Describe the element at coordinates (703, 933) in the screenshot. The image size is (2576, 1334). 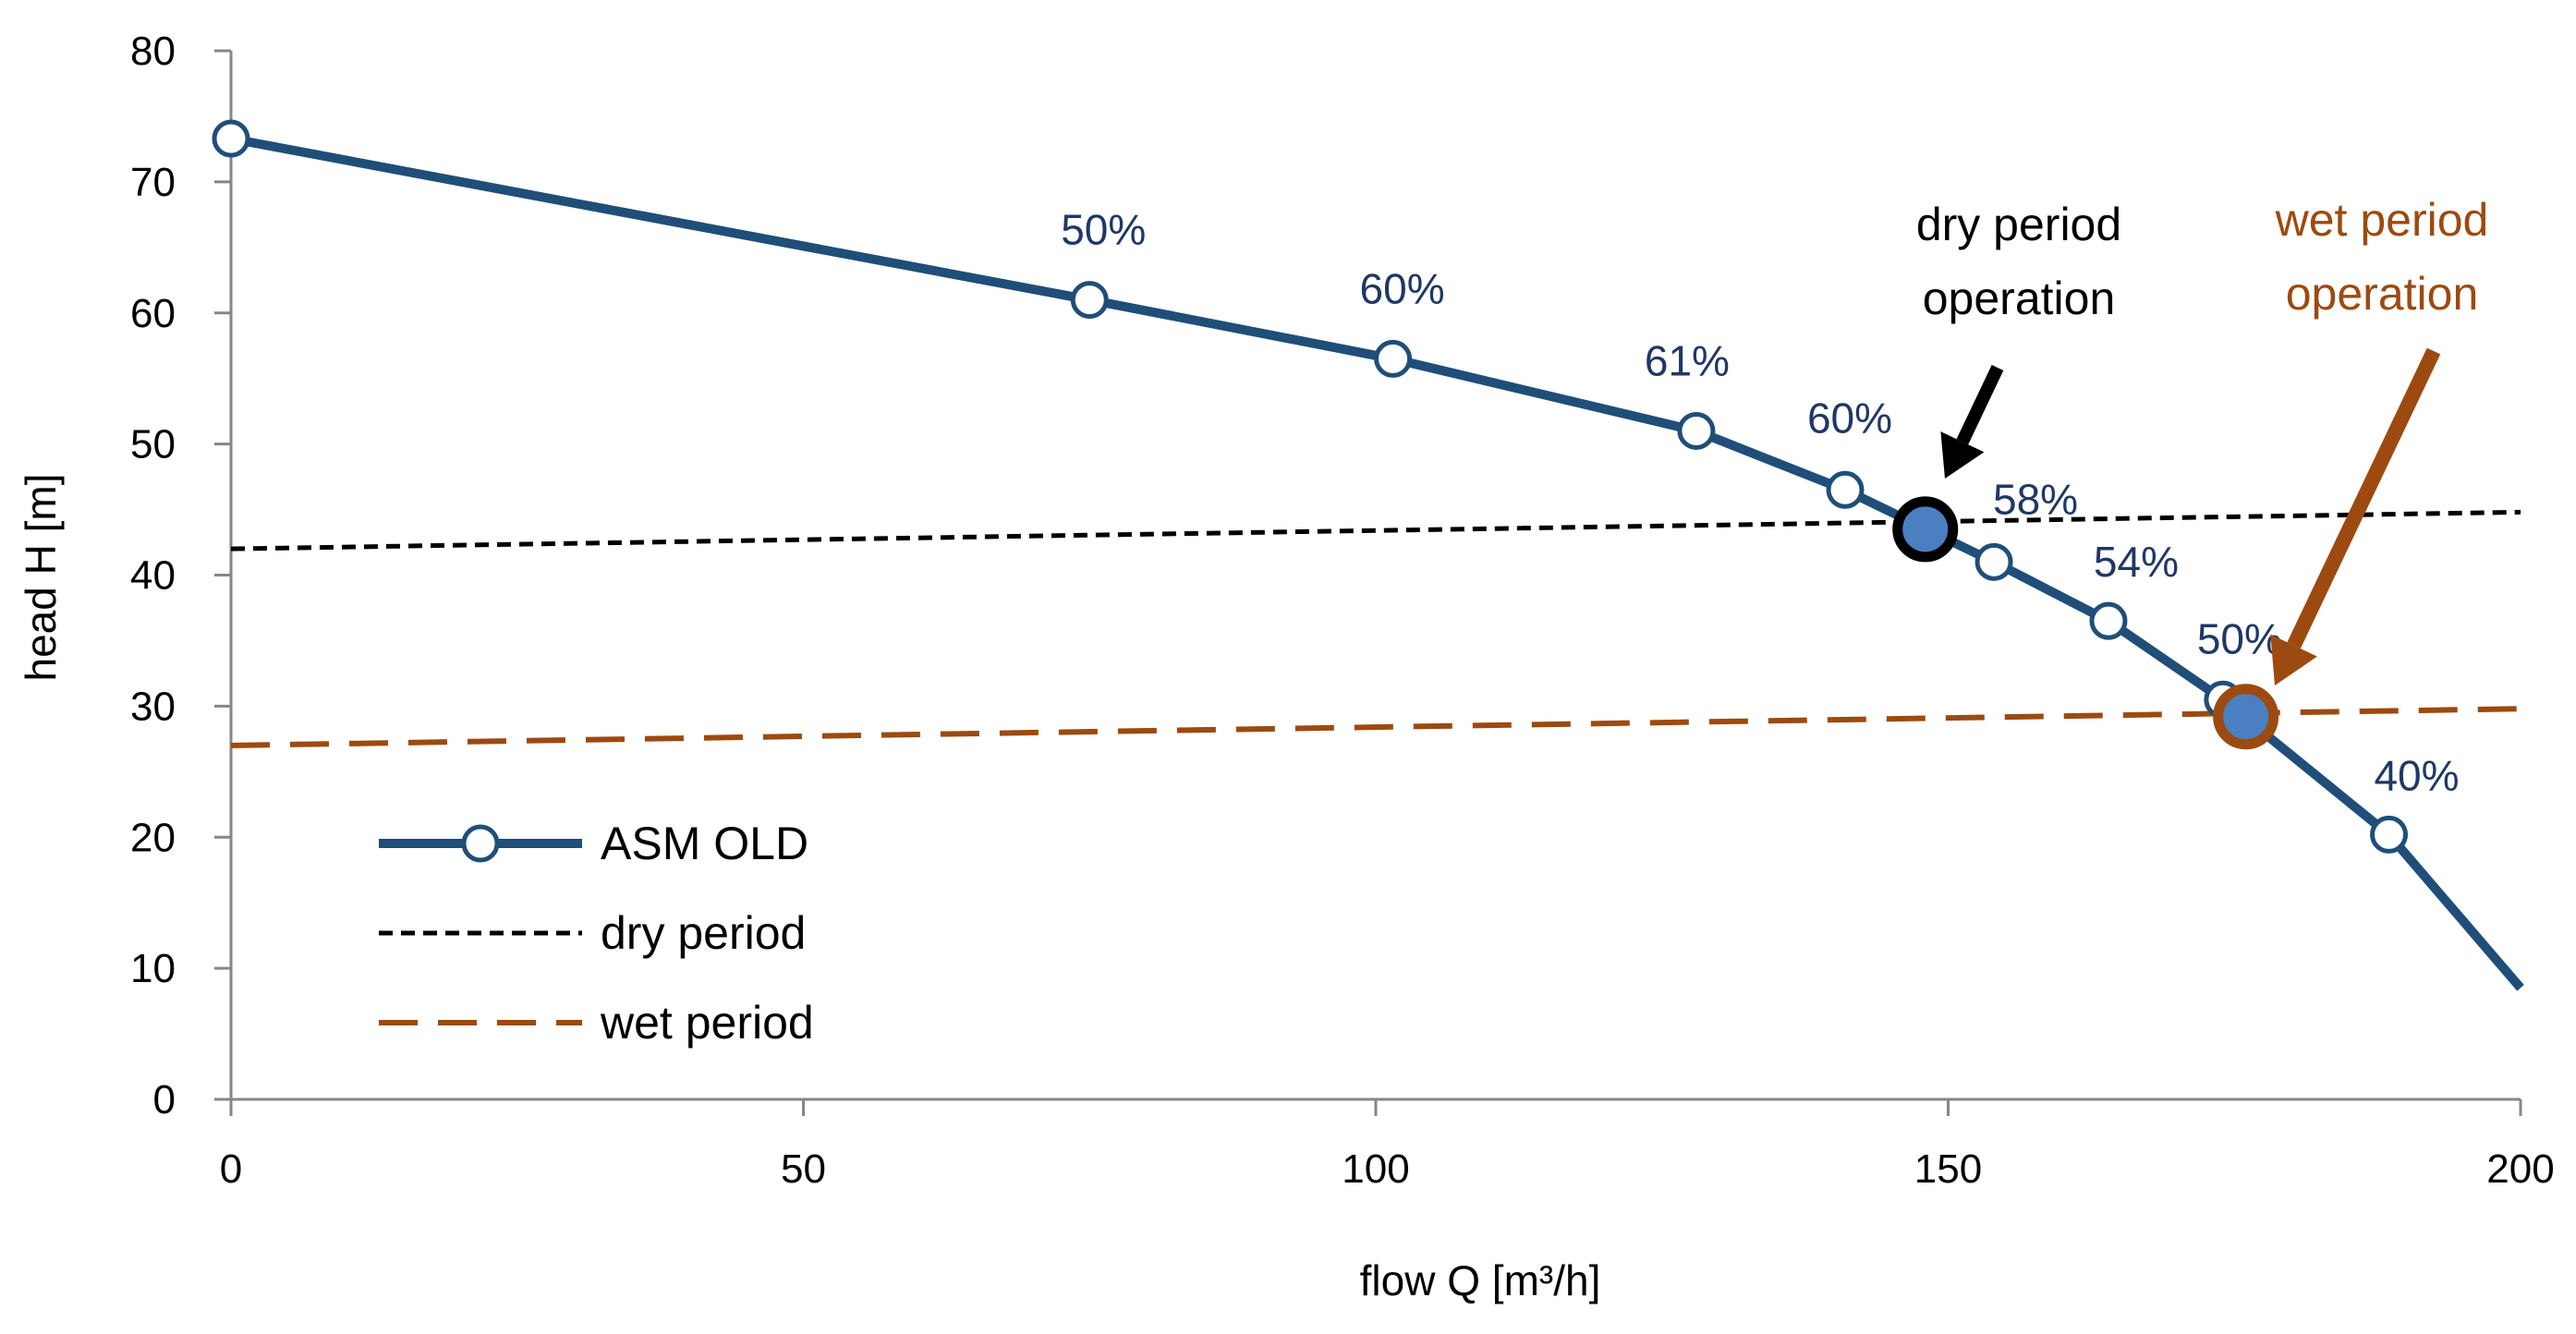
I see `legend-label: dry period` at that location.